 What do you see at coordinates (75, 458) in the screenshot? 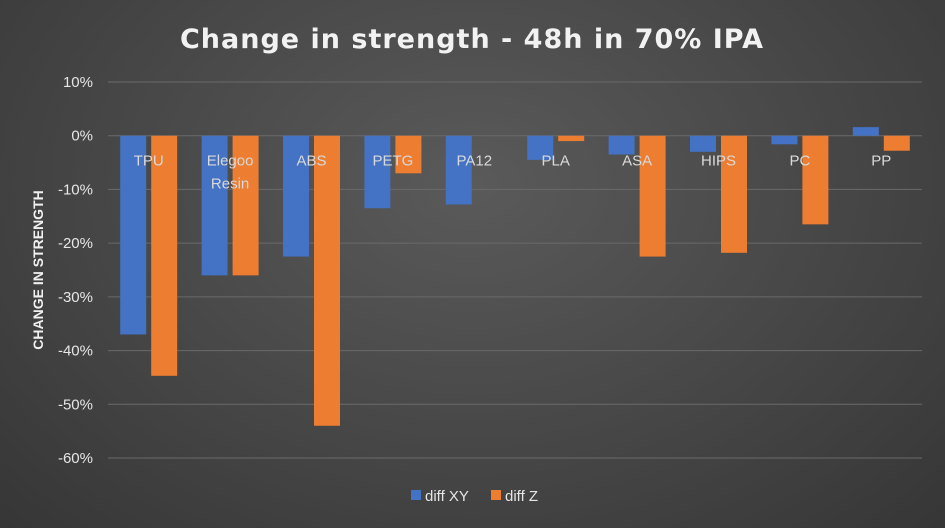
I see `y-tick-label: -60%` at bounding box center [75, 458].